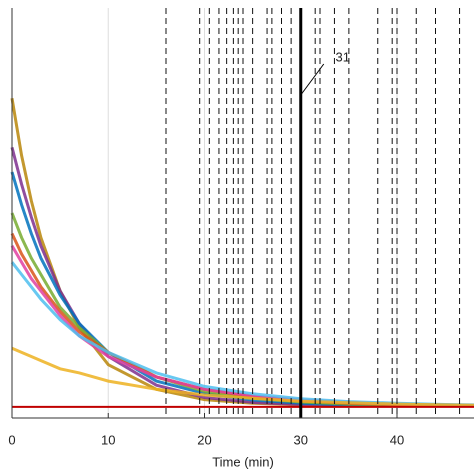 This screenshot has width=474, height=474. I want to click on annotation-pointer, so click(312, 79).